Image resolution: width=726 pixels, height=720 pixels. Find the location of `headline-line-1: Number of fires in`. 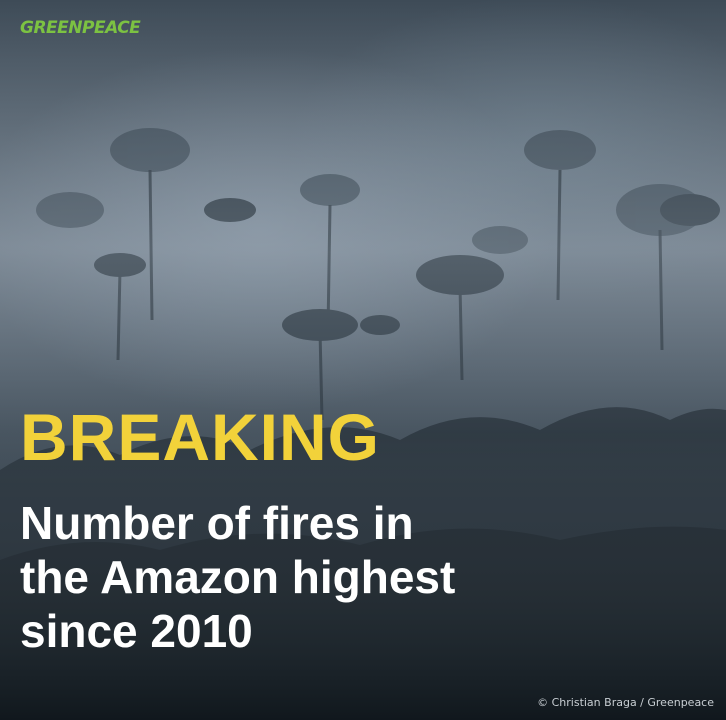

headline-line-1: Number of fires in is located at coordinates (217, 523).